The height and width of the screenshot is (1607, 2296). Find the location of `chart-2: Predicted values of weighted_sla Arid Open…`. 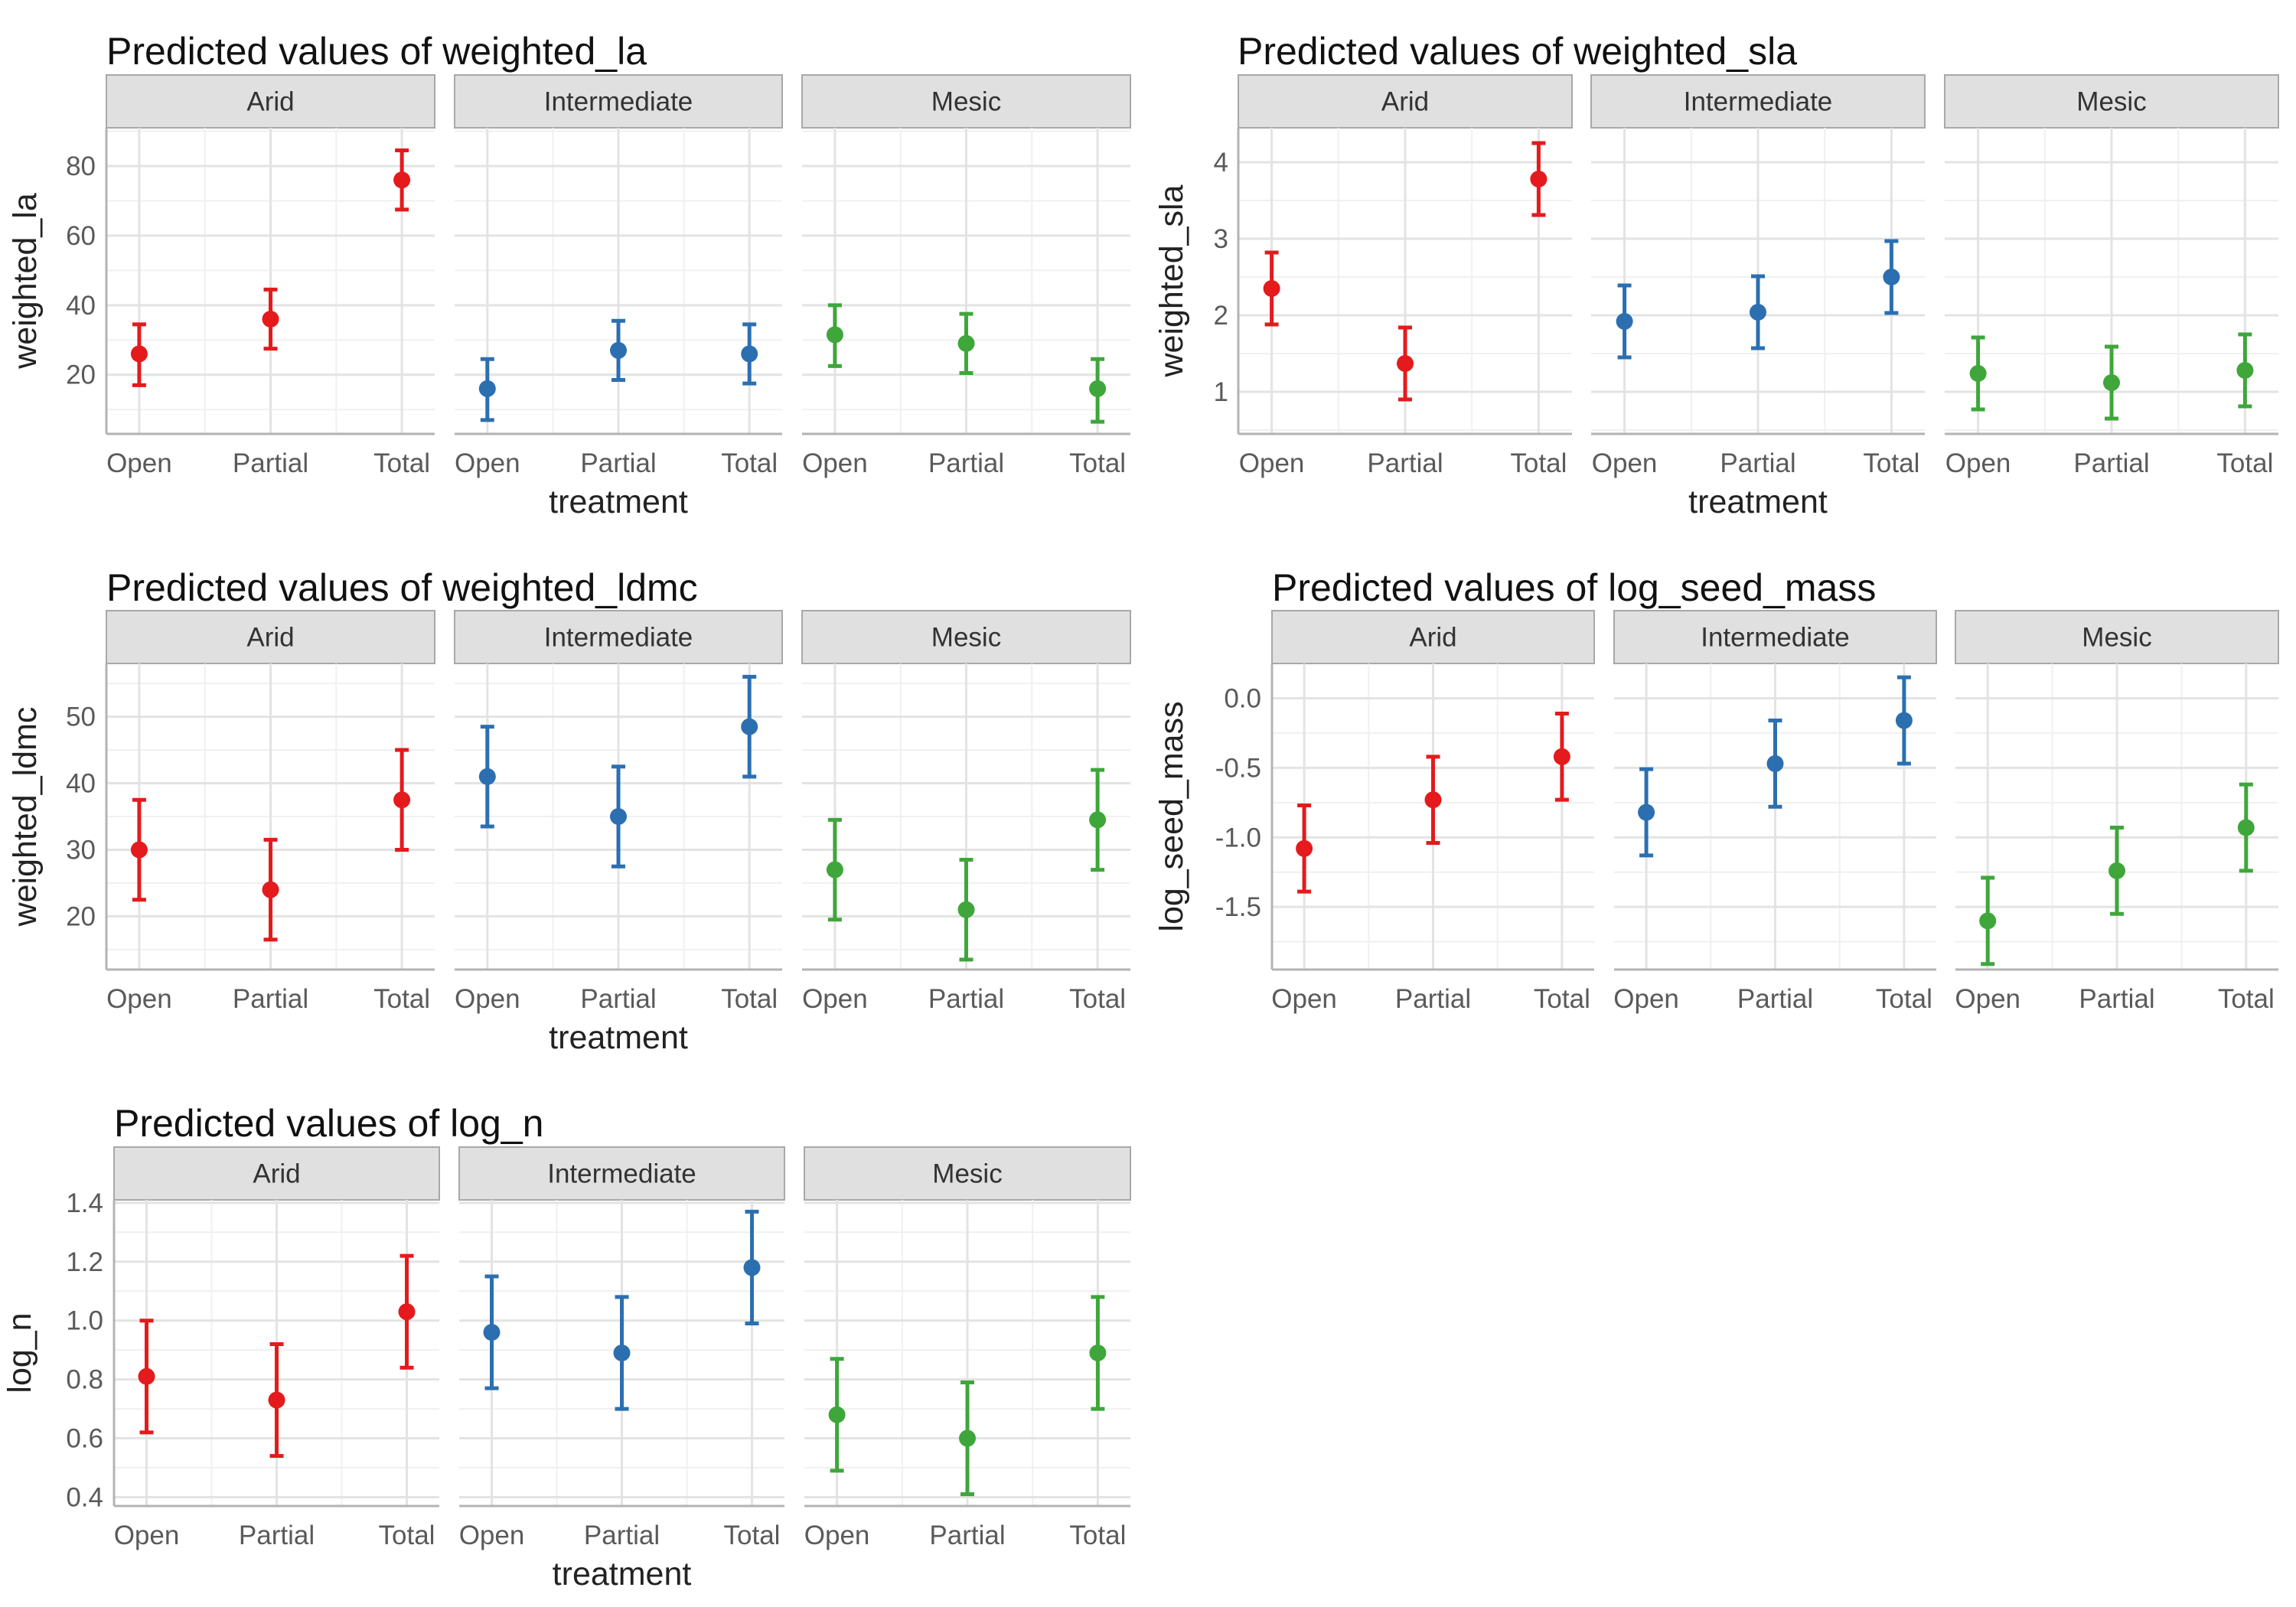

chart-2: Predicted values of weighted_sla Arid Open… is located at coordinates (1716, 275).